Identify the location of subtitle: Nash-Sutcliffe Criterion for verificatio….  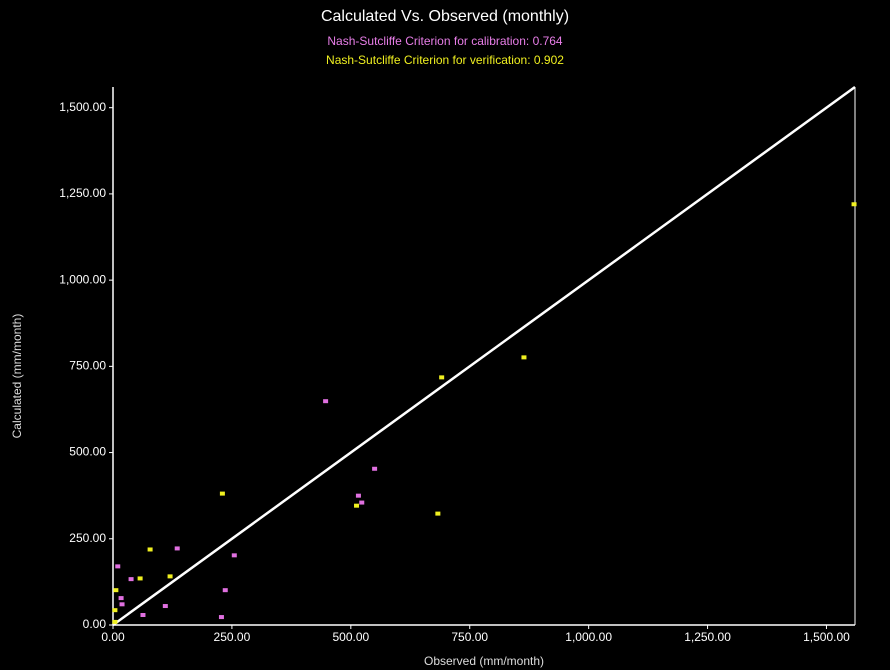
(445, 60).